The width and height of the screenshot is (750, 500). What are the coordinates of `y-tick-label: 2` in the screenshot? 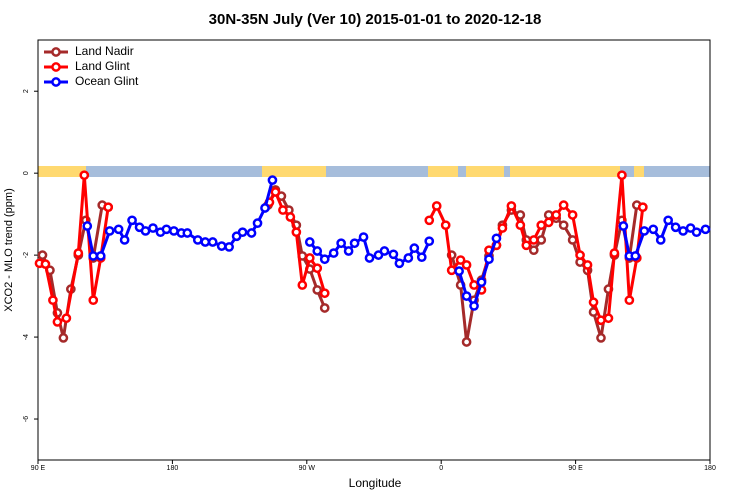 It's located at (26, 91).